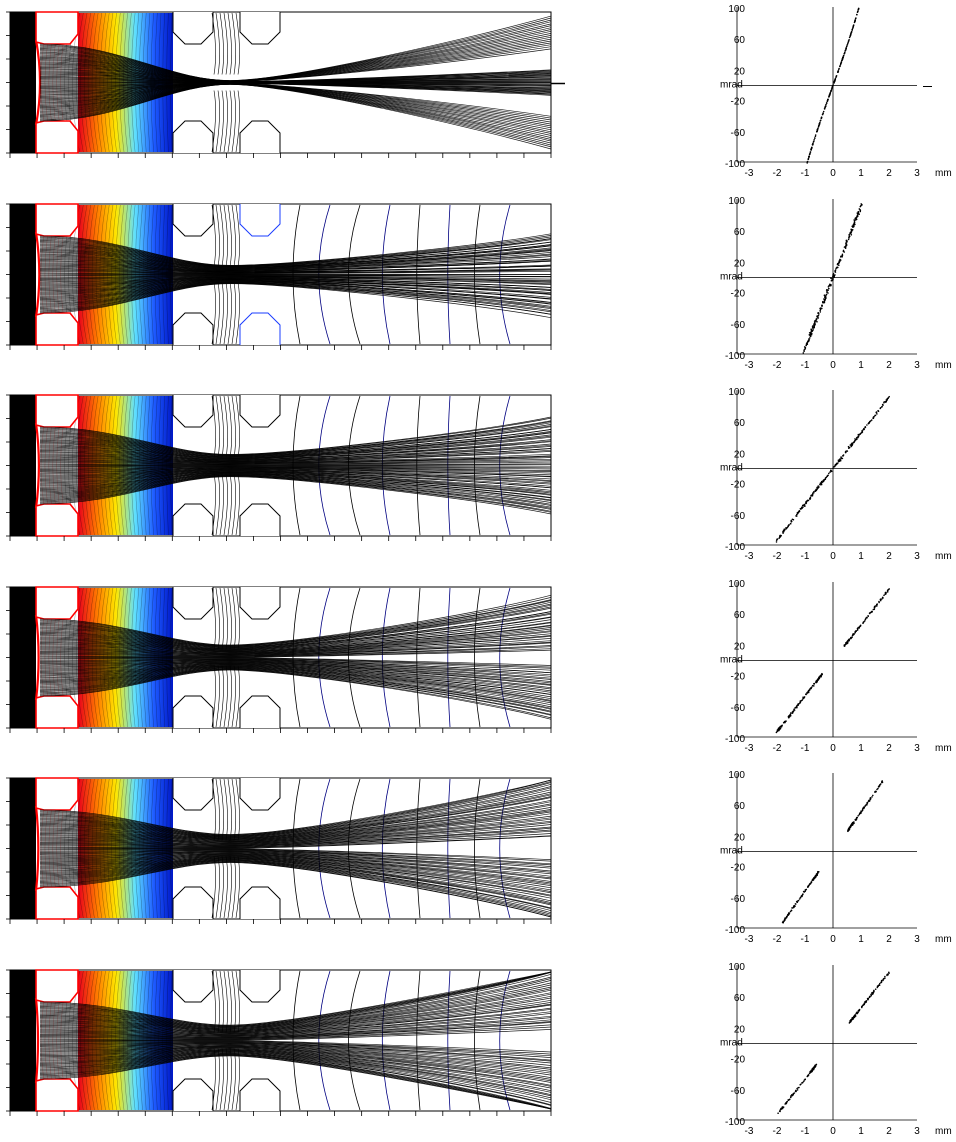 Image resolution: width=956 pixels, height=1142 pixels. Describe the element at coordinates (740, 40) in the screenshot. I see `y-tick-label: 60` at that location.